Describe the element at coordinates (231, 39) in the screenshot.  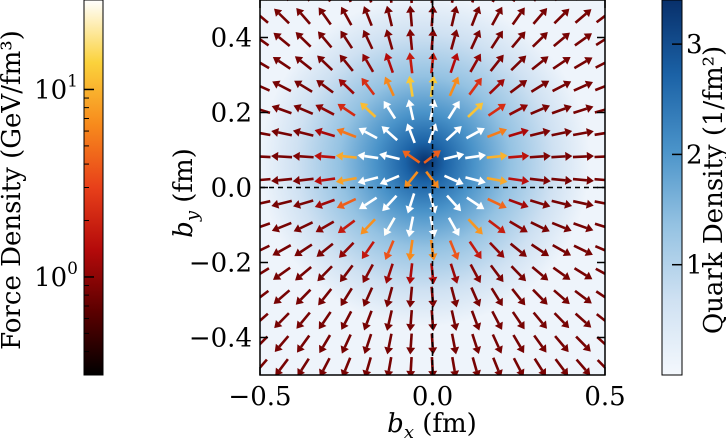
I see `y-tick-label: 0.4` at that location.